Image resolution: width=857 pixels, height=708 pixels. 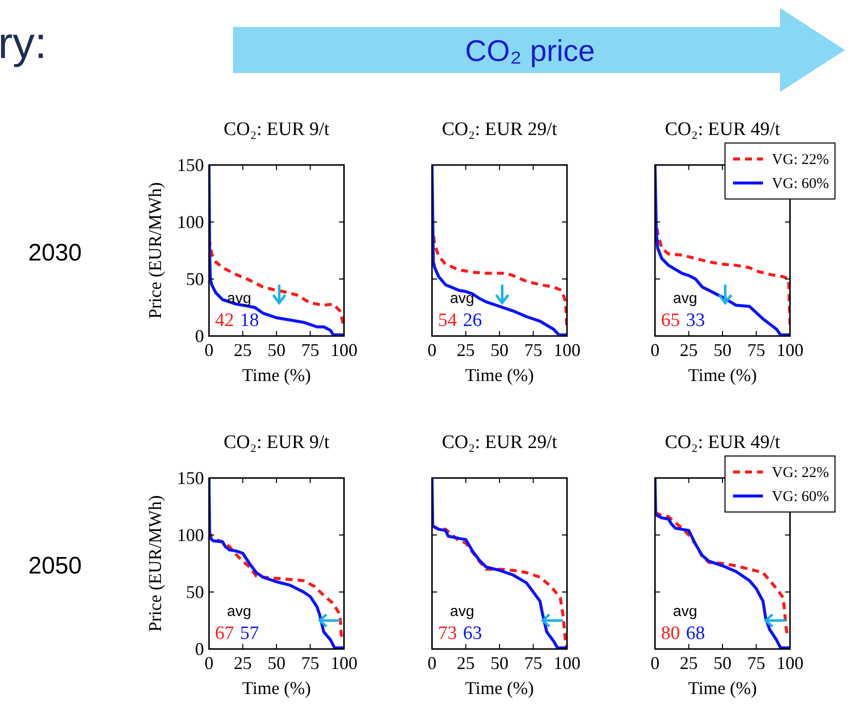 What do you see at coordinates (224, 320) in the screenshot?
I see `annotation: 42` at bounding box center [224, 320].